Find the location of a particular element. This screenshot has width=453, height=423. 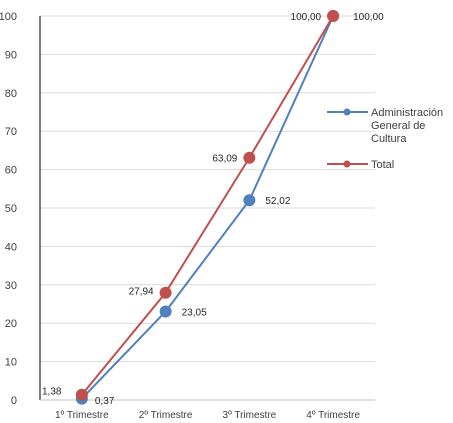

y-tick-label: 0 is located at coordinates (14, 401).